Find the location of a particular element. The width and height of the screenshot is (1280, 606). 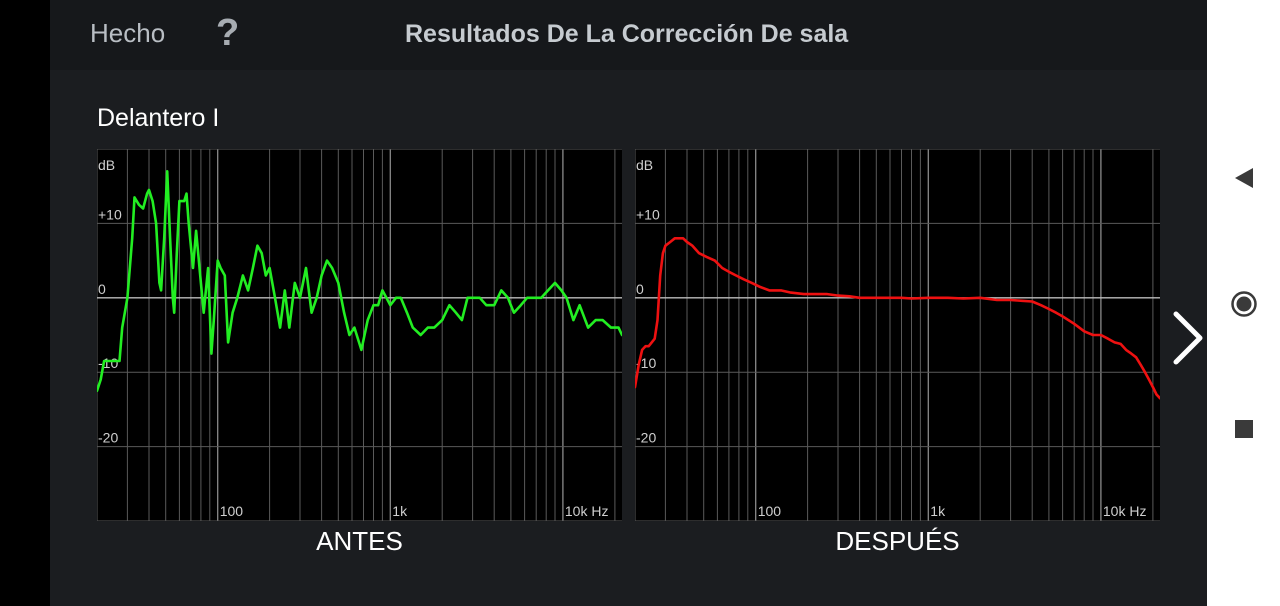

before-x-tick-1: 1k is located at coordinates (400, 511).